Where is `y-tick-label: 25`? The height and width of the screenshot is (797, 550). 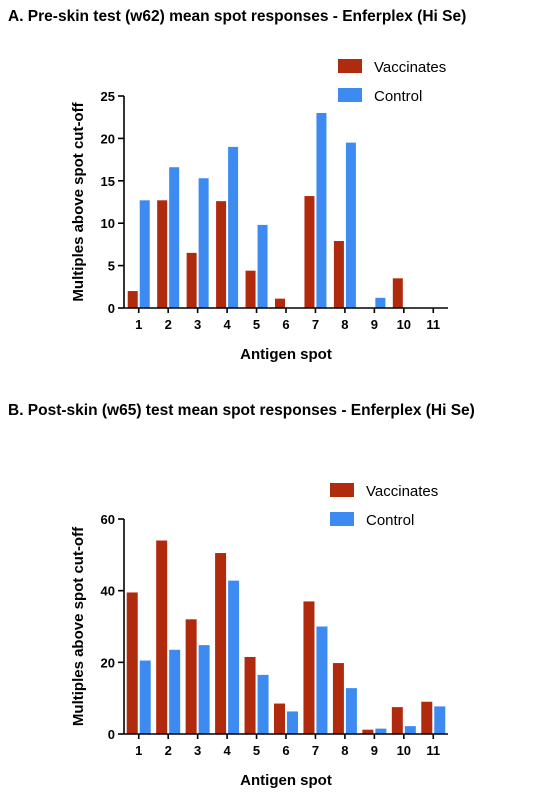
y-tick-label: 25 is located at coordinates (108, 96).